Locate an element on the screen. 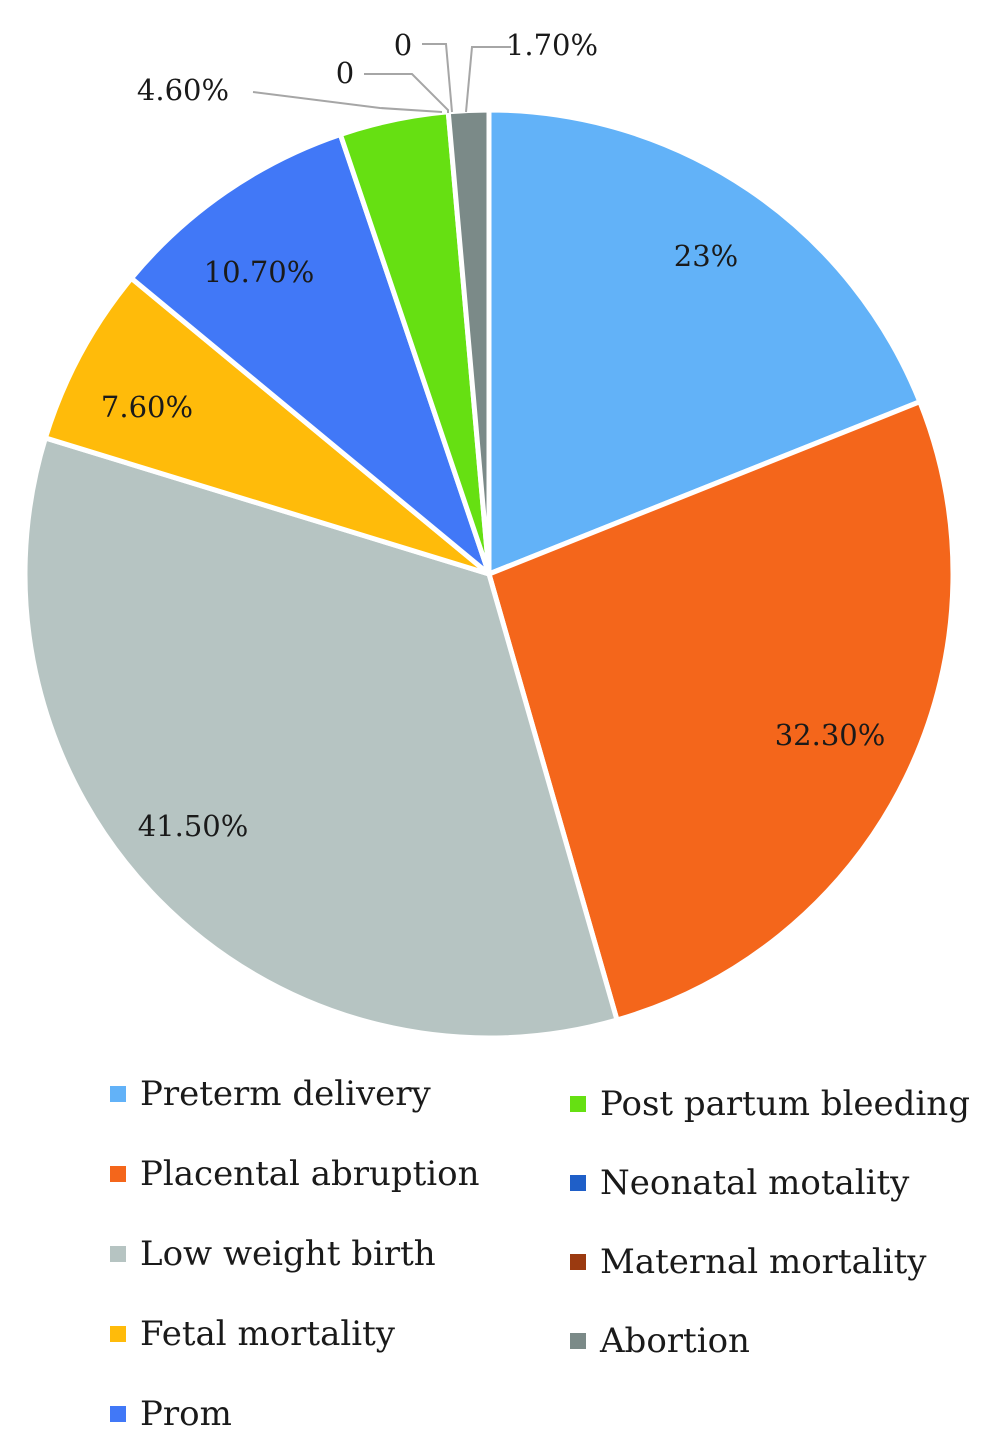 The width and height of the screenshot is (1000, 1452). legend-item-preterm-delivery: Preterm delivery is located at coordinates (270, 1094).